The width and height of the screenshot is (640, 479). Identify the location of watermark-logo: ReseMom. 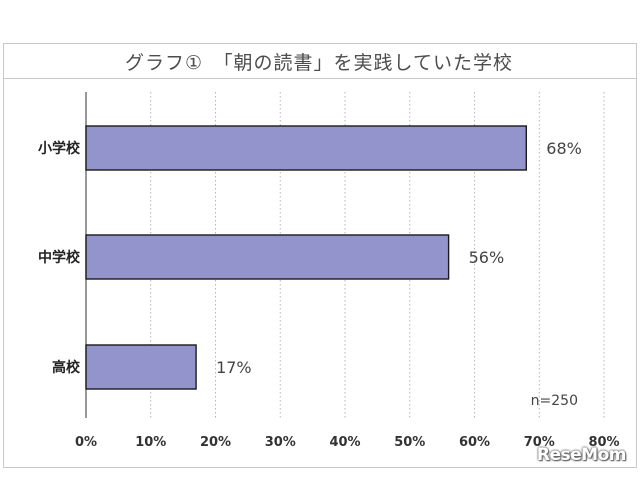
(581, 455).